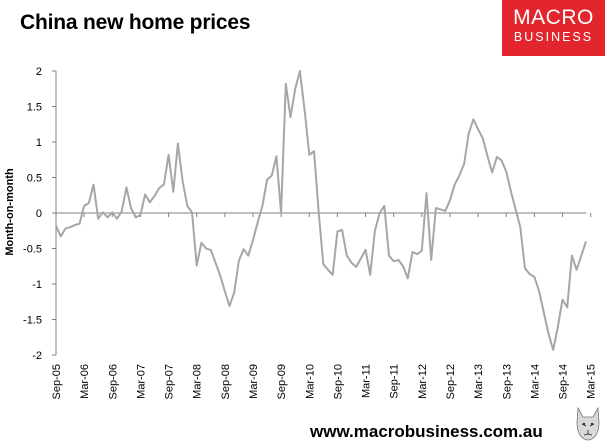 The image size is (605, 442). Describe the element at coordinates (507, 381) in the screenshot. I see `x-tick-label: Sep-13` at that location.